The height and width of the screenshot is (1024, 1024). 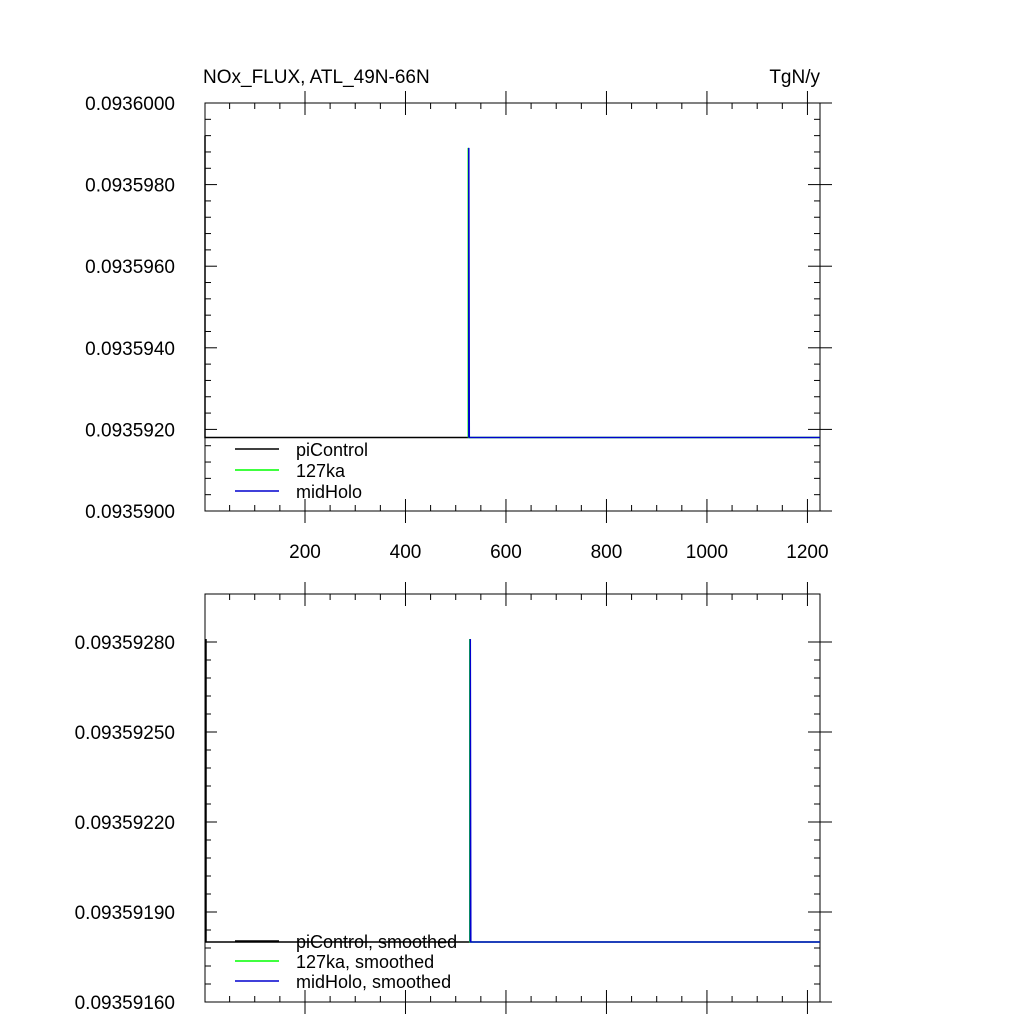 I want to click on top-series-midholo-line, so click(x=644, y=293).